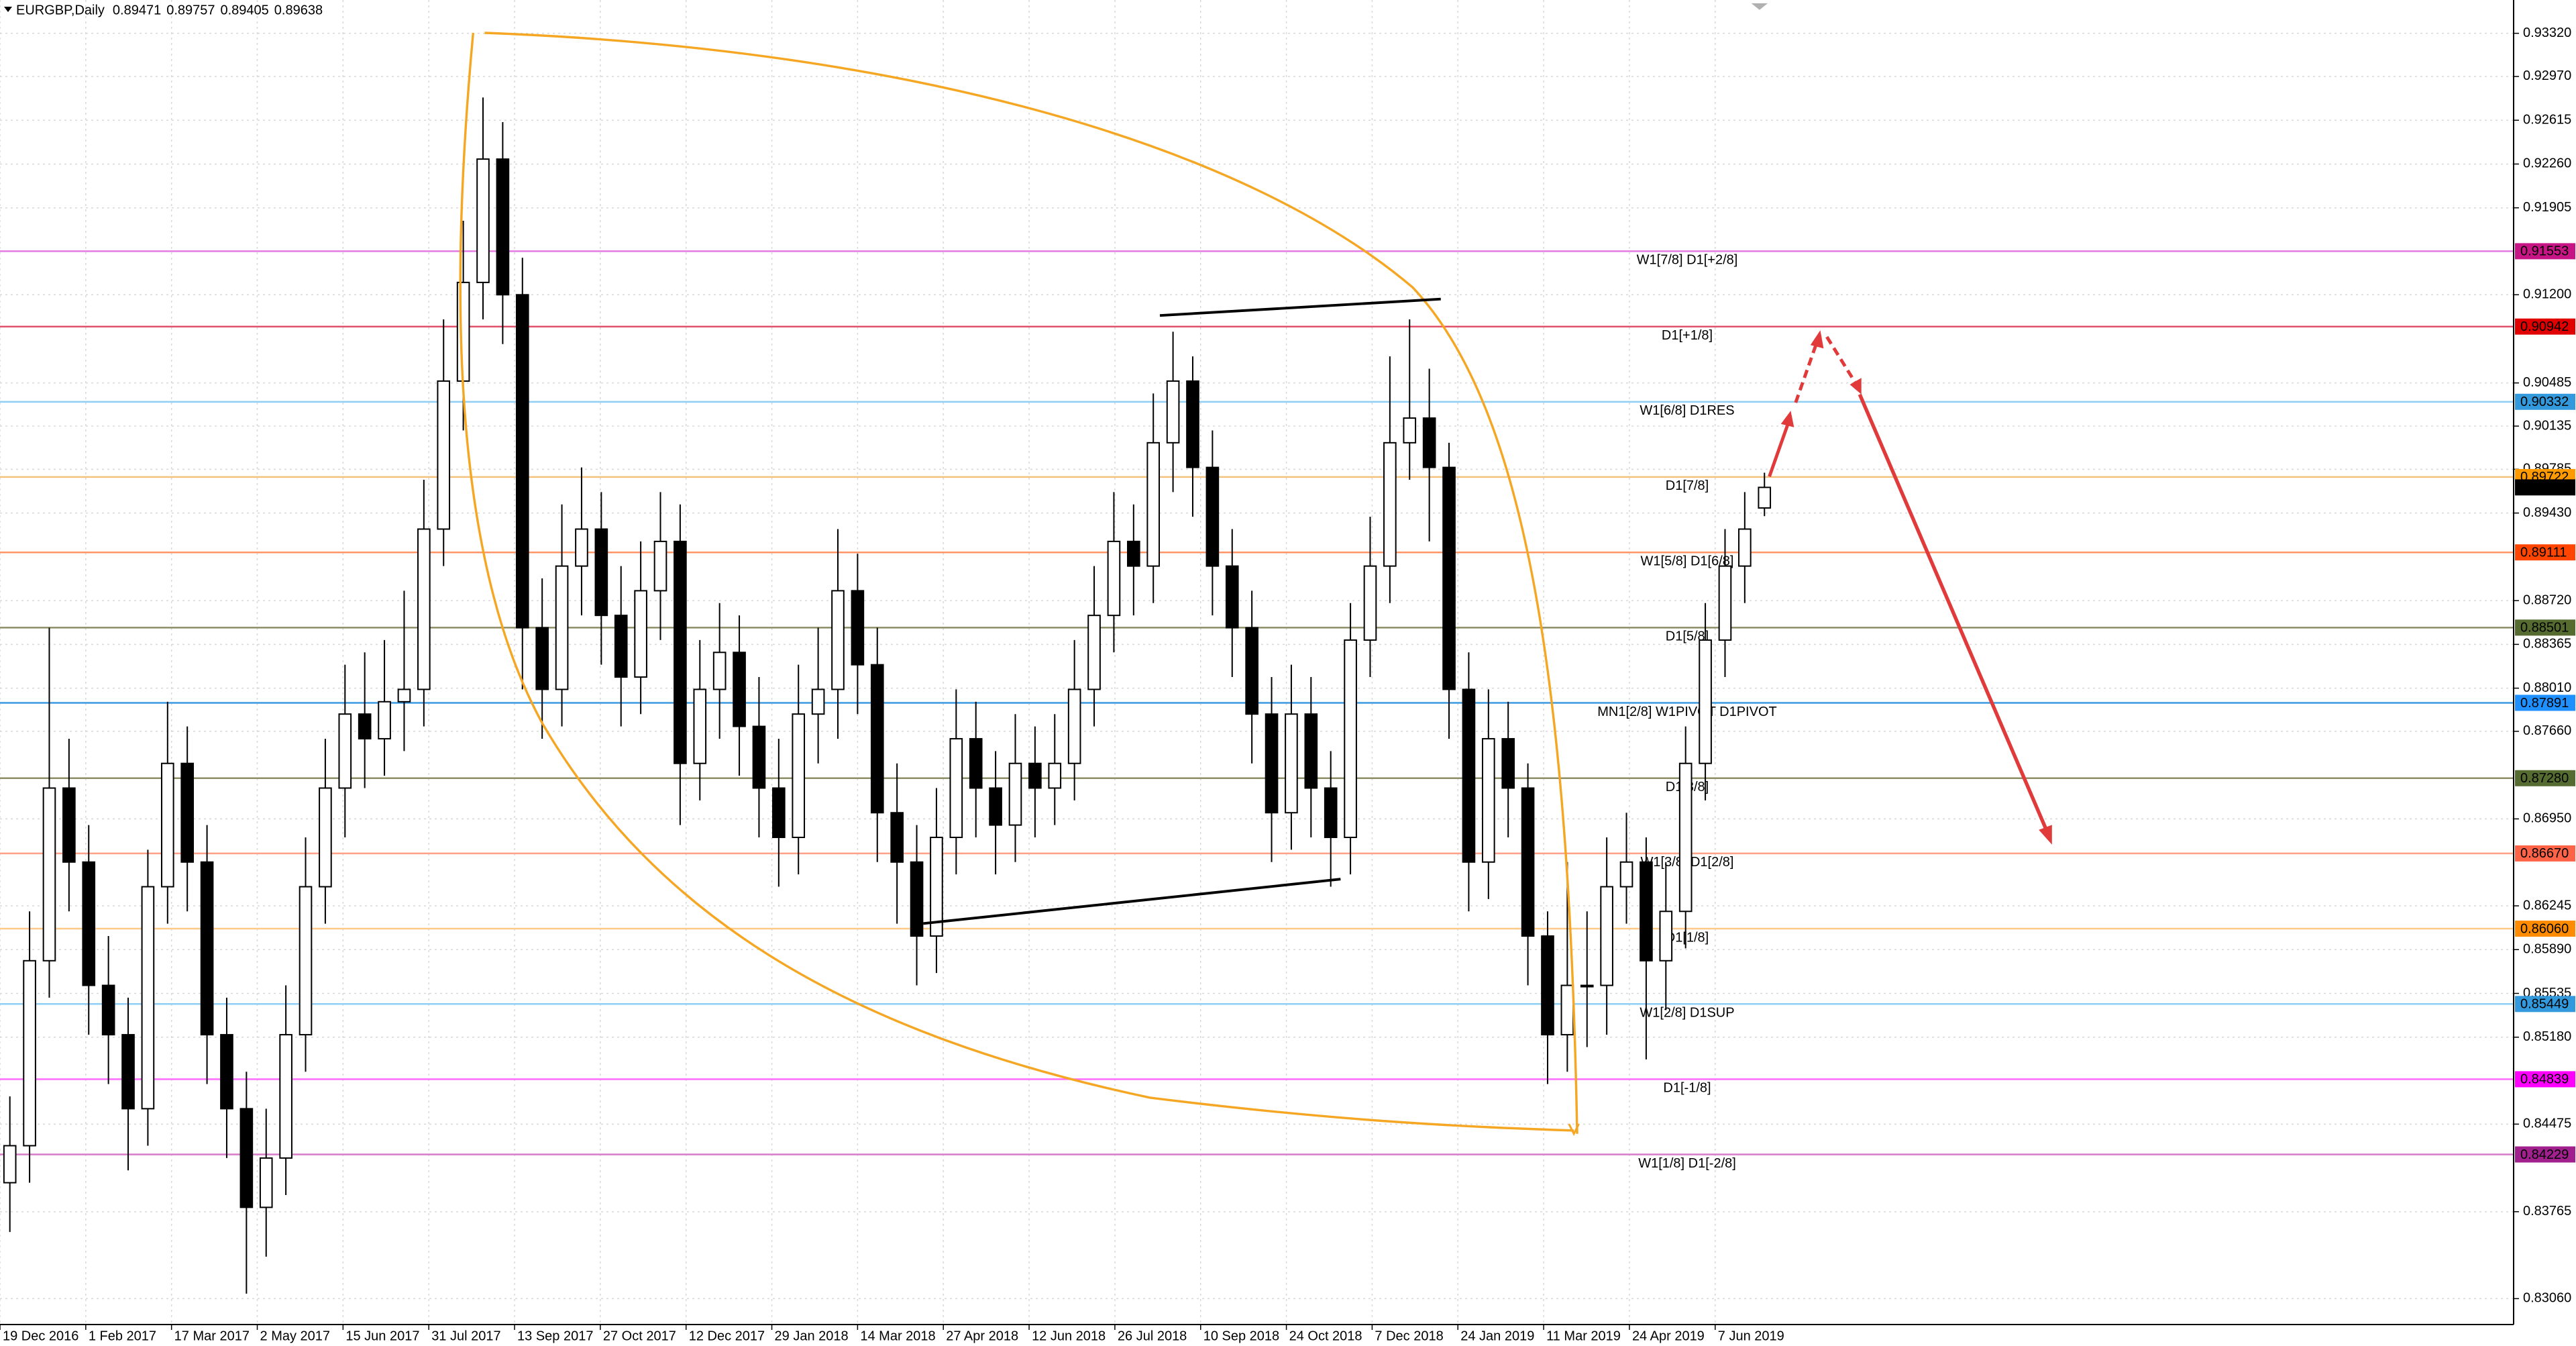  Describe the element at coordinates (555, 1336) in the screenshot. I see `x-tick-label: 13 Sep 2017` at that location.